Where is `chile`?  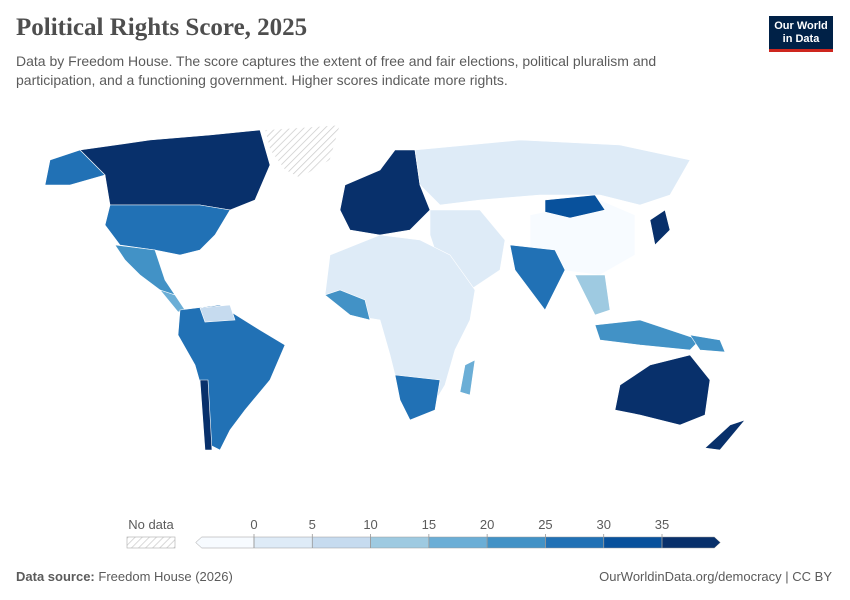 chile is located at coordinates (206, 415).